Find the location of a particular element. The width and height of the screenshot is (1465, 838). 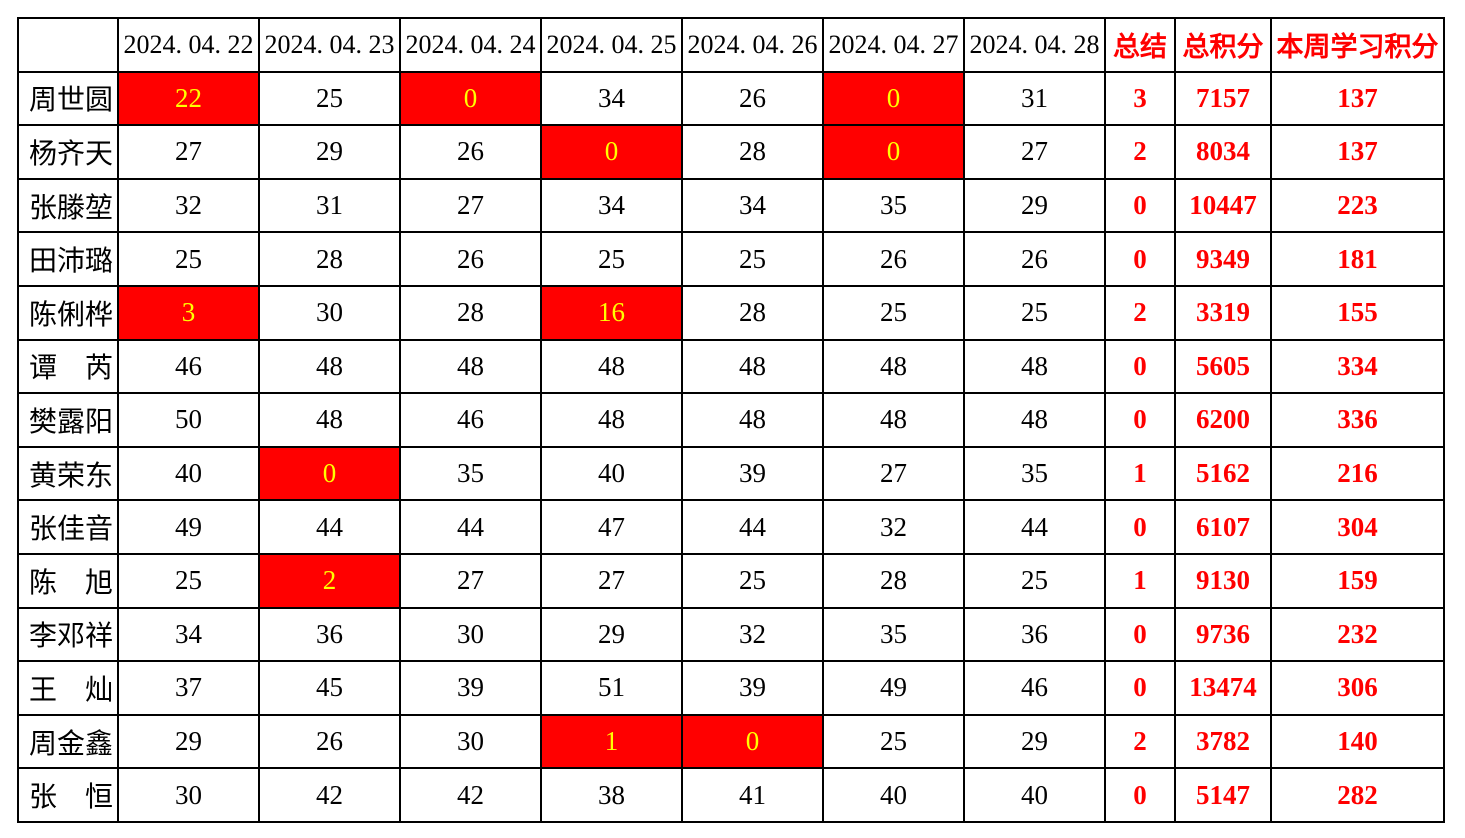

daily-score-cell: 16 is located at coordinates (611, 312).